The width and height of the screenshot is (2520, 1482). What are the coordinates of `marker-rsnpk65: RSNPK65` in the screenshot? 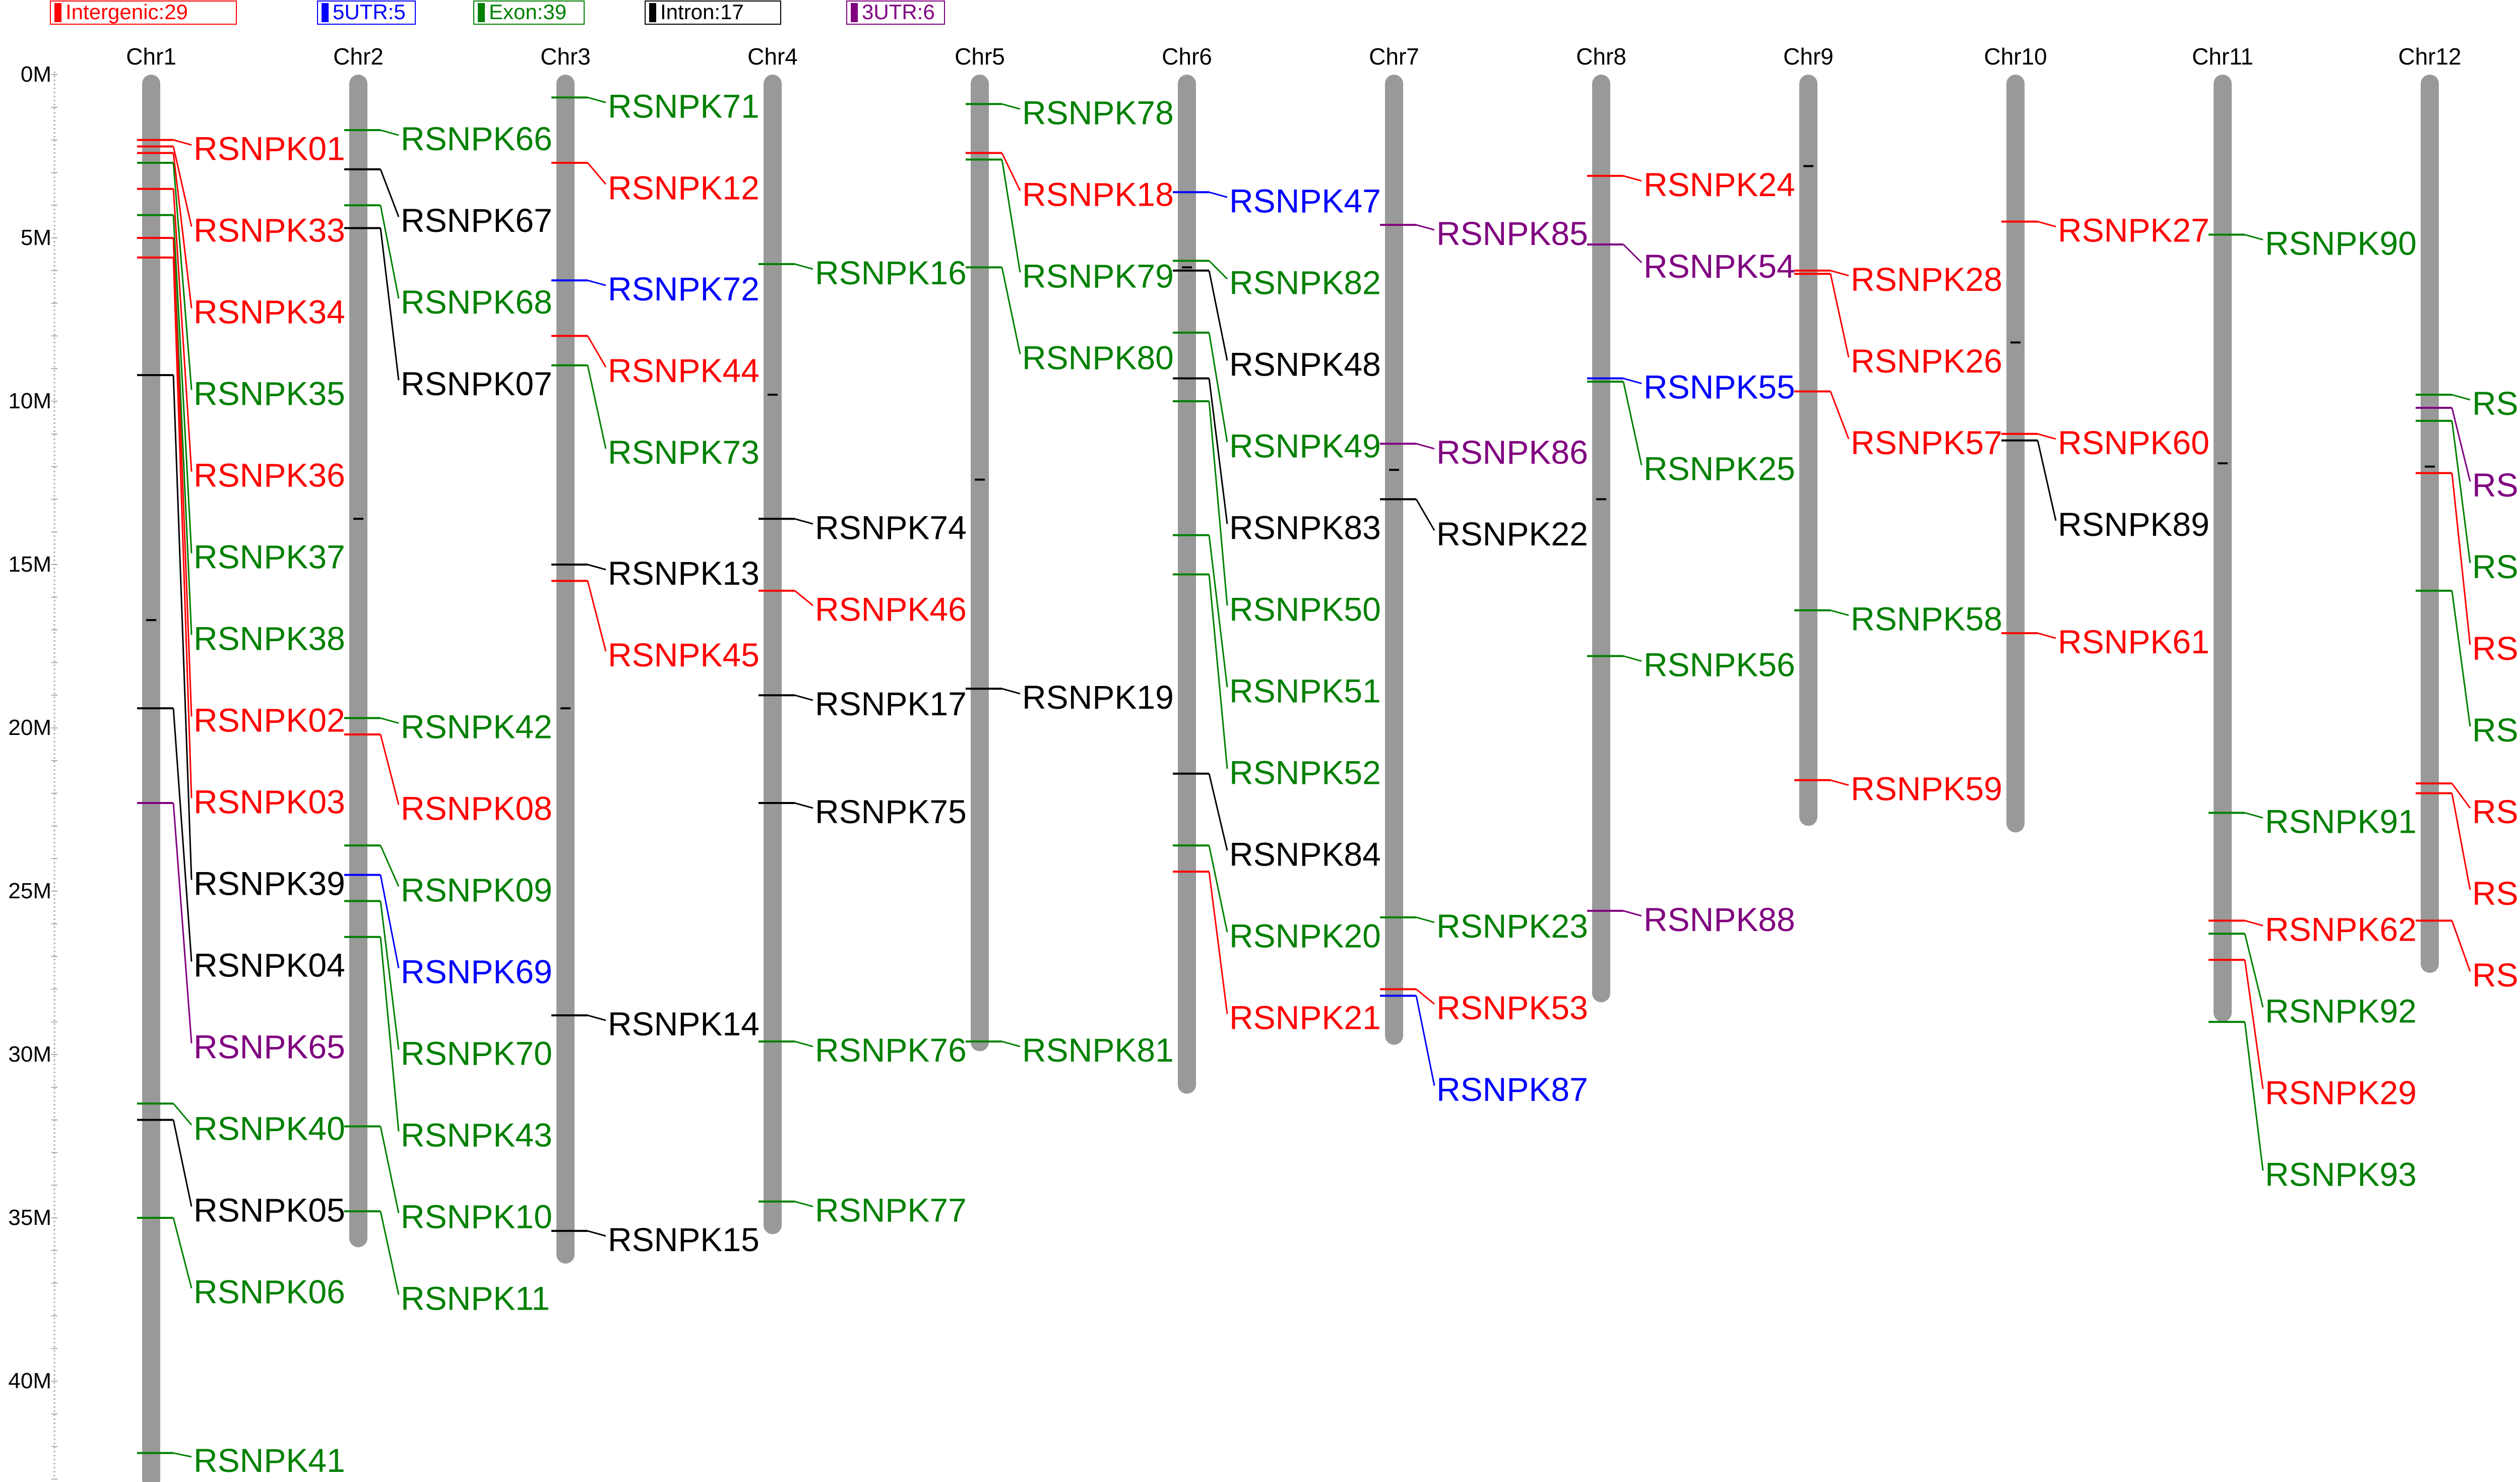 It's located at (241, 934).